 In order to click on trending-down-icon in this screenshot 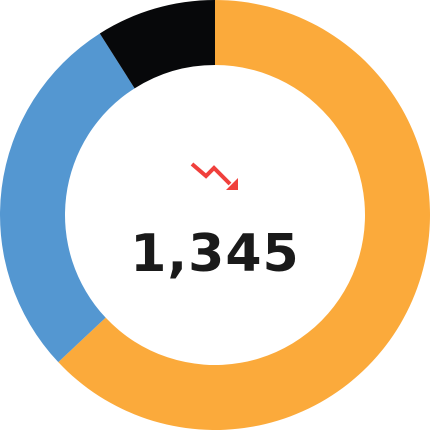, I will do `click(214, 176)`.